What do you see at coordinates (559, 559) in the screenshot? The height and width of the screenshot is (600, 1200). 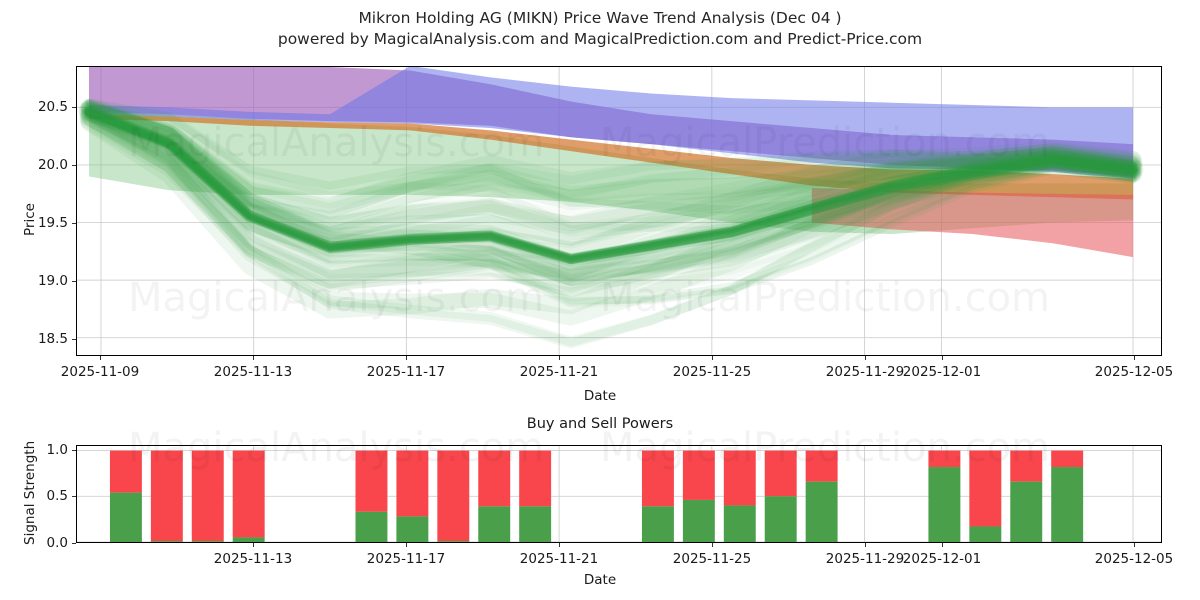 I see `lower-x-tick: 2025-11-21` at bounding box center [559, 559].